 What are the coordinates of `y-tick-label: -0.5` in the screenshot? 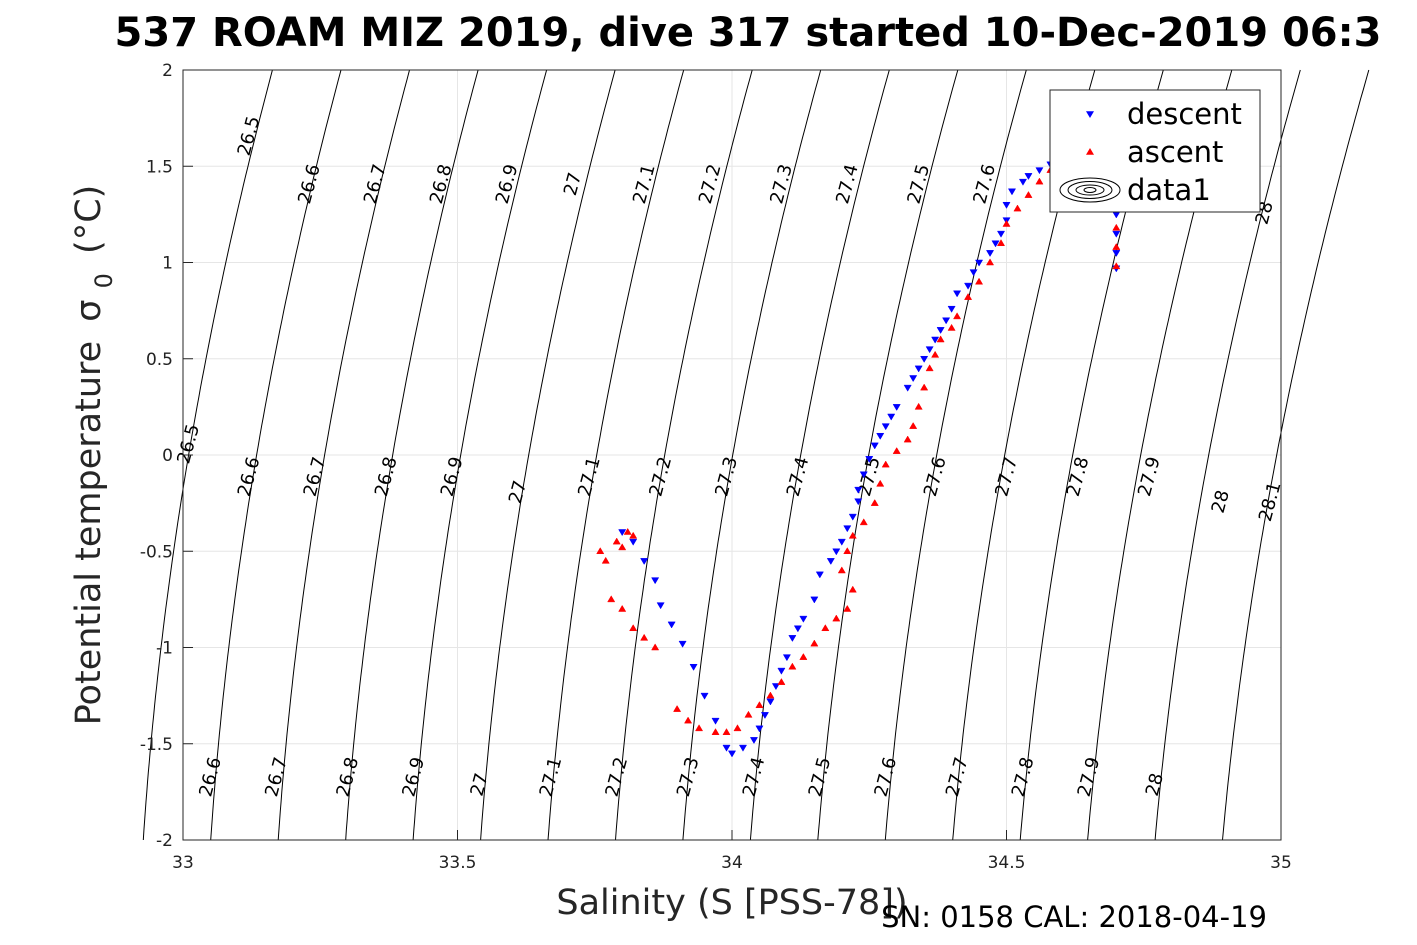 It's located at (156, 552).